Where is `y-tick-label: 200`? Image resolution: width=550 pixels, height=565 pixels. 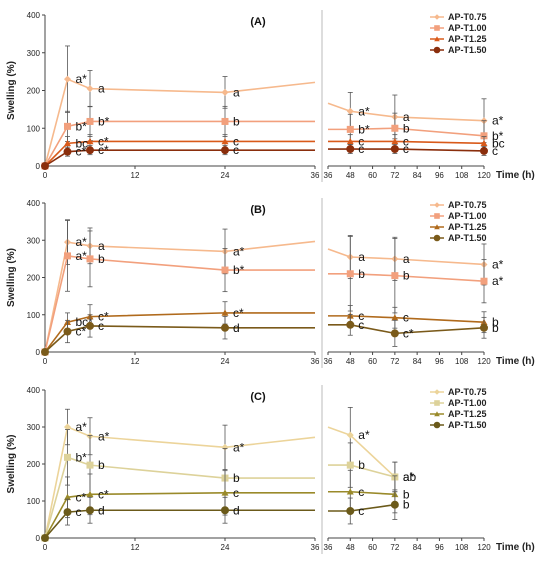 y-tick-label: 200 is located at coordinates (34, 278).